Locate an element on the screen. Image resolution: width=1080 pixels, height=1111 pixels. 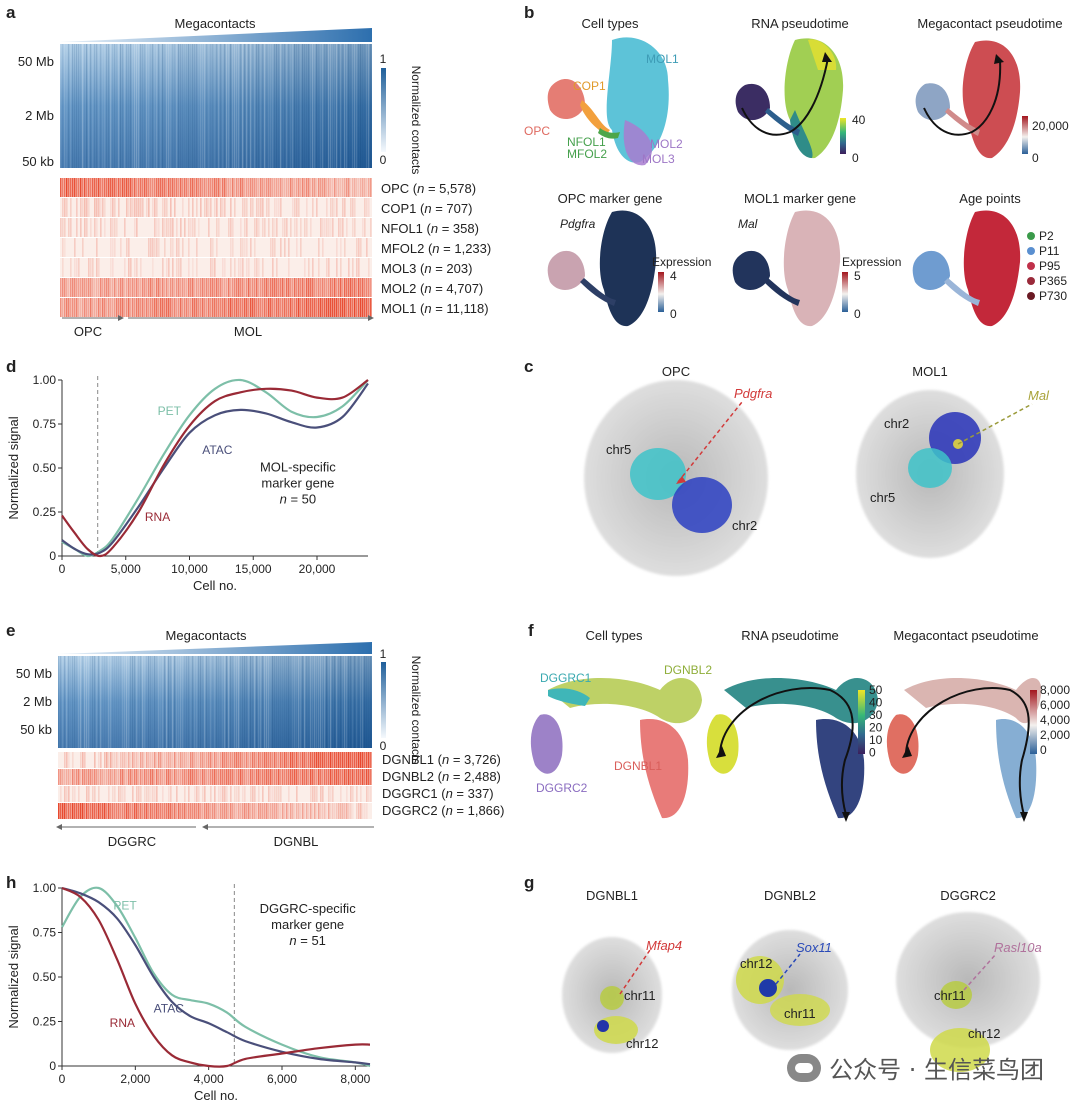
panel-e-header: Megacontacts is located at coordinates (206, 635).